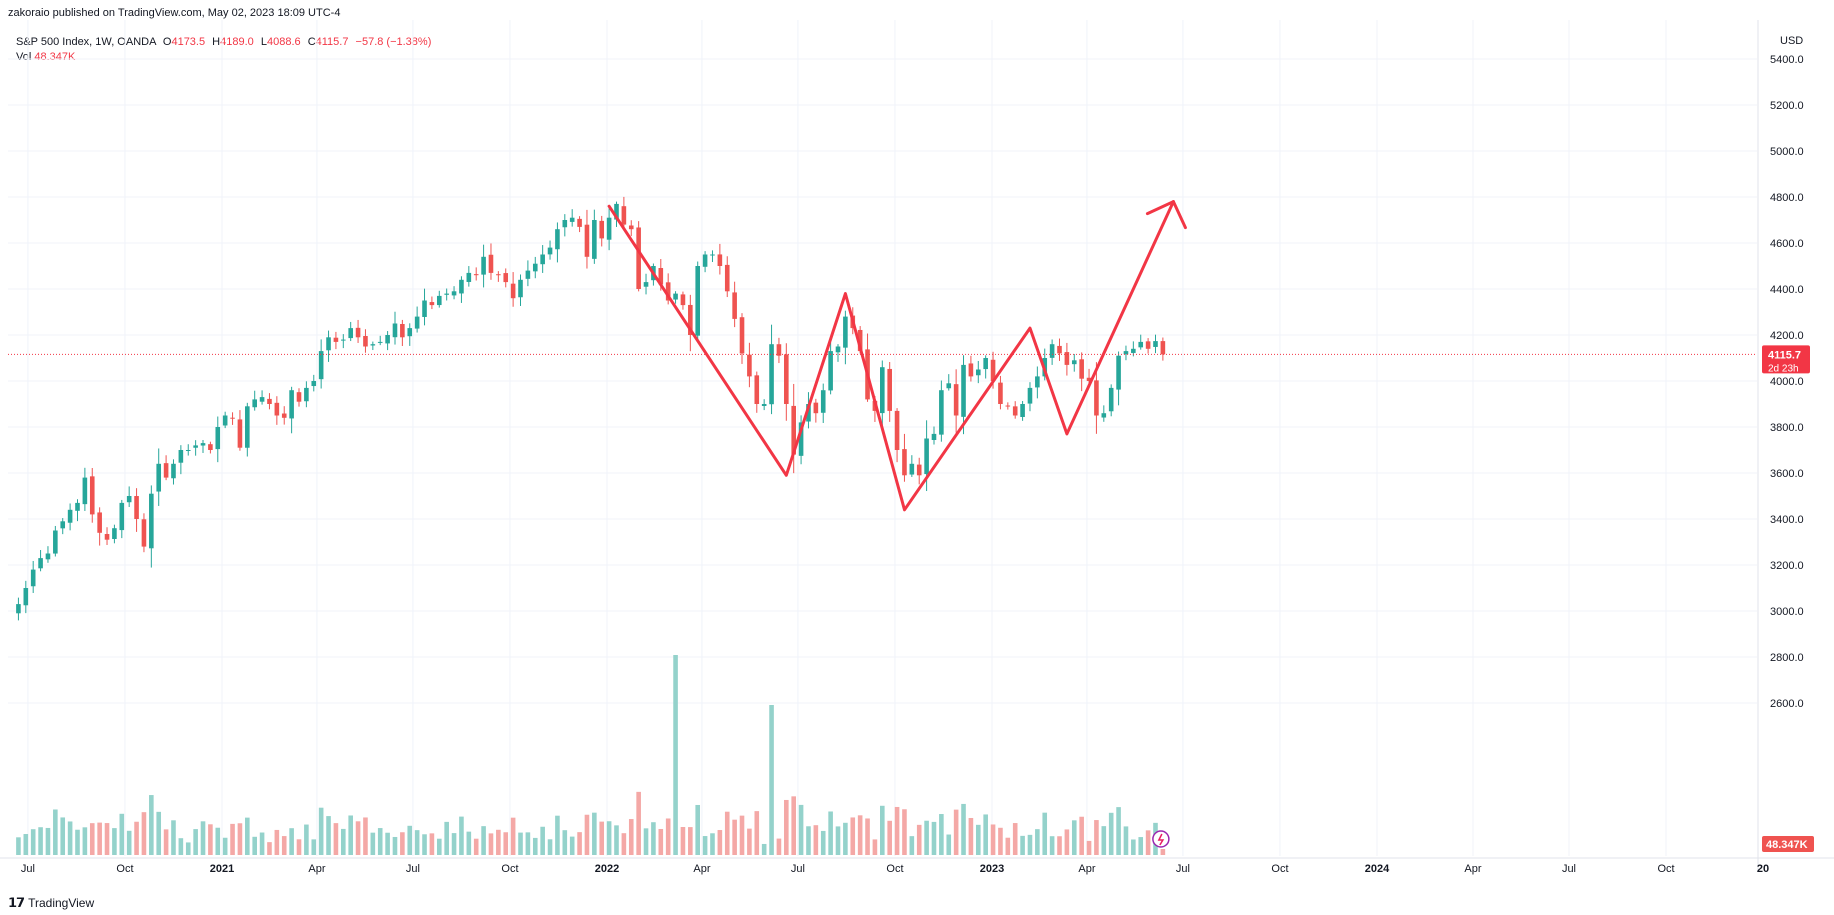  I want to click on change-value: −57.8 (−1.38%), so click(393, 42).